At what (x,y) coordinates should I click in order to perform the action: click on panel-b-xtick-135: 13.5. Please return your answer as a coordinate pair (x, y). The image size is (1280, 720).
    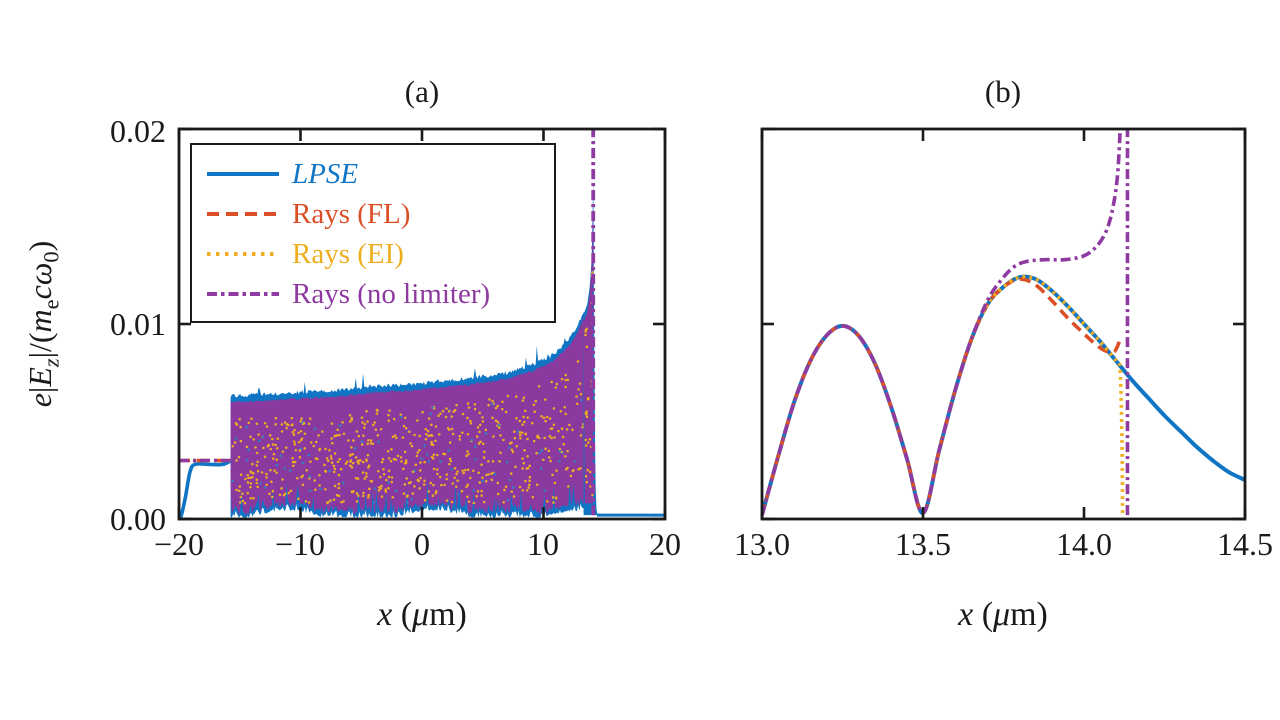
    Looking at the image, I should click on (923, 544).